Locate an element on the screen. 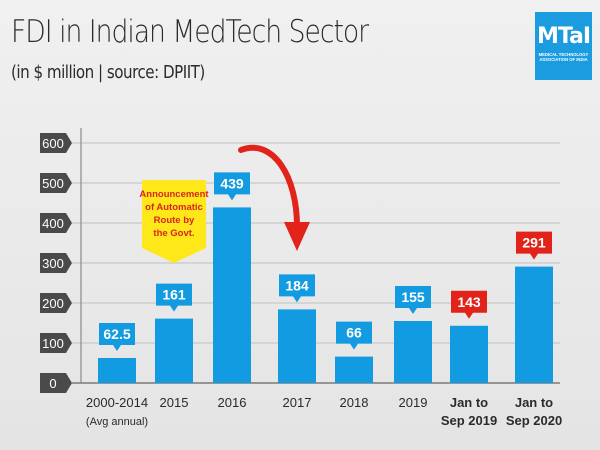  y-tick-label: 100 is located at coordinates (53, 343).